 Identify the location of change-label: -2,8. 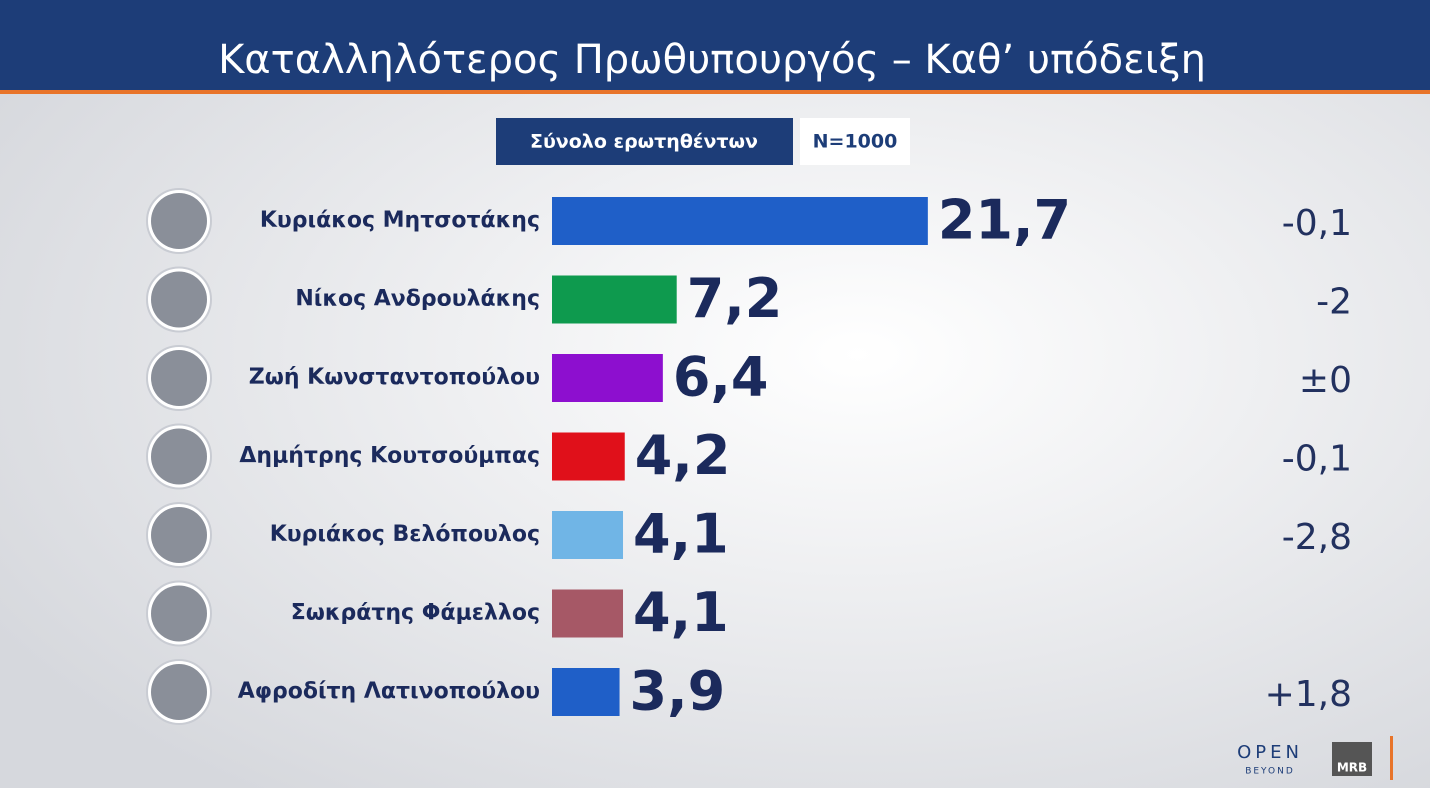
(1317, 537).